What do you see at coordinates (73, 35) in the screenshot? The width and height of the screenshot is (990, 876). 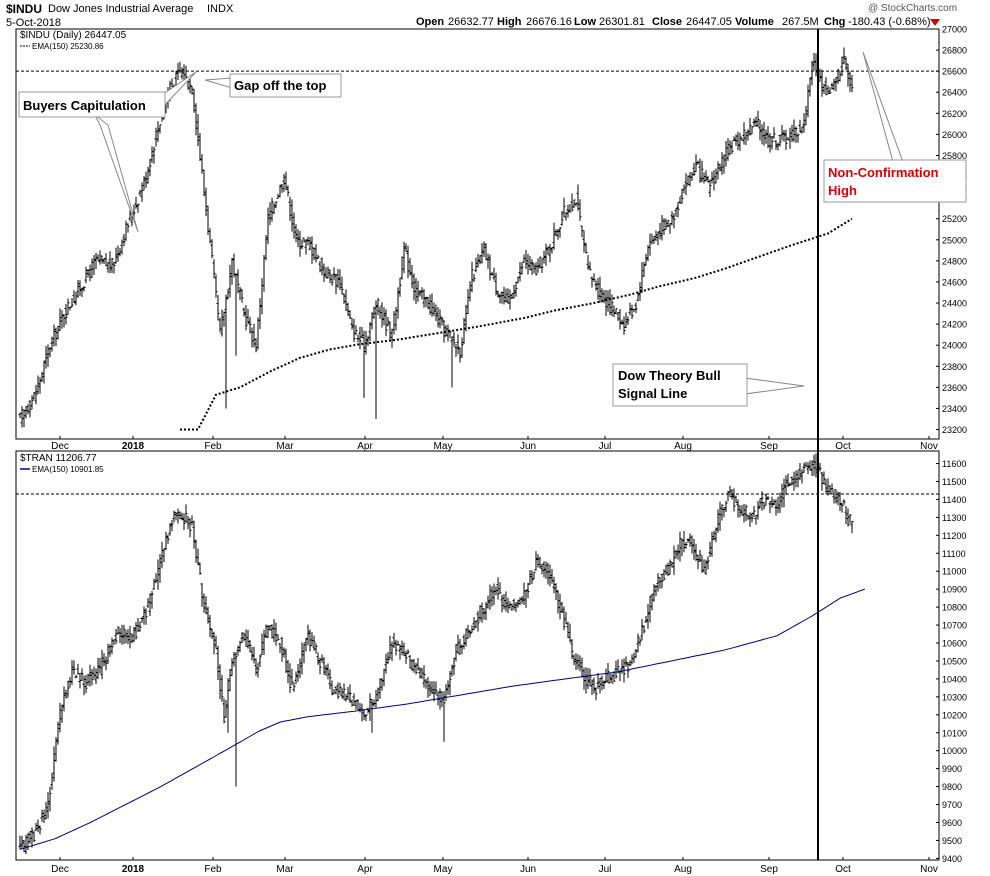 I see `top-legend-symbol: $INDU (Daily) 26447.05` at bounding box center [73, 35].